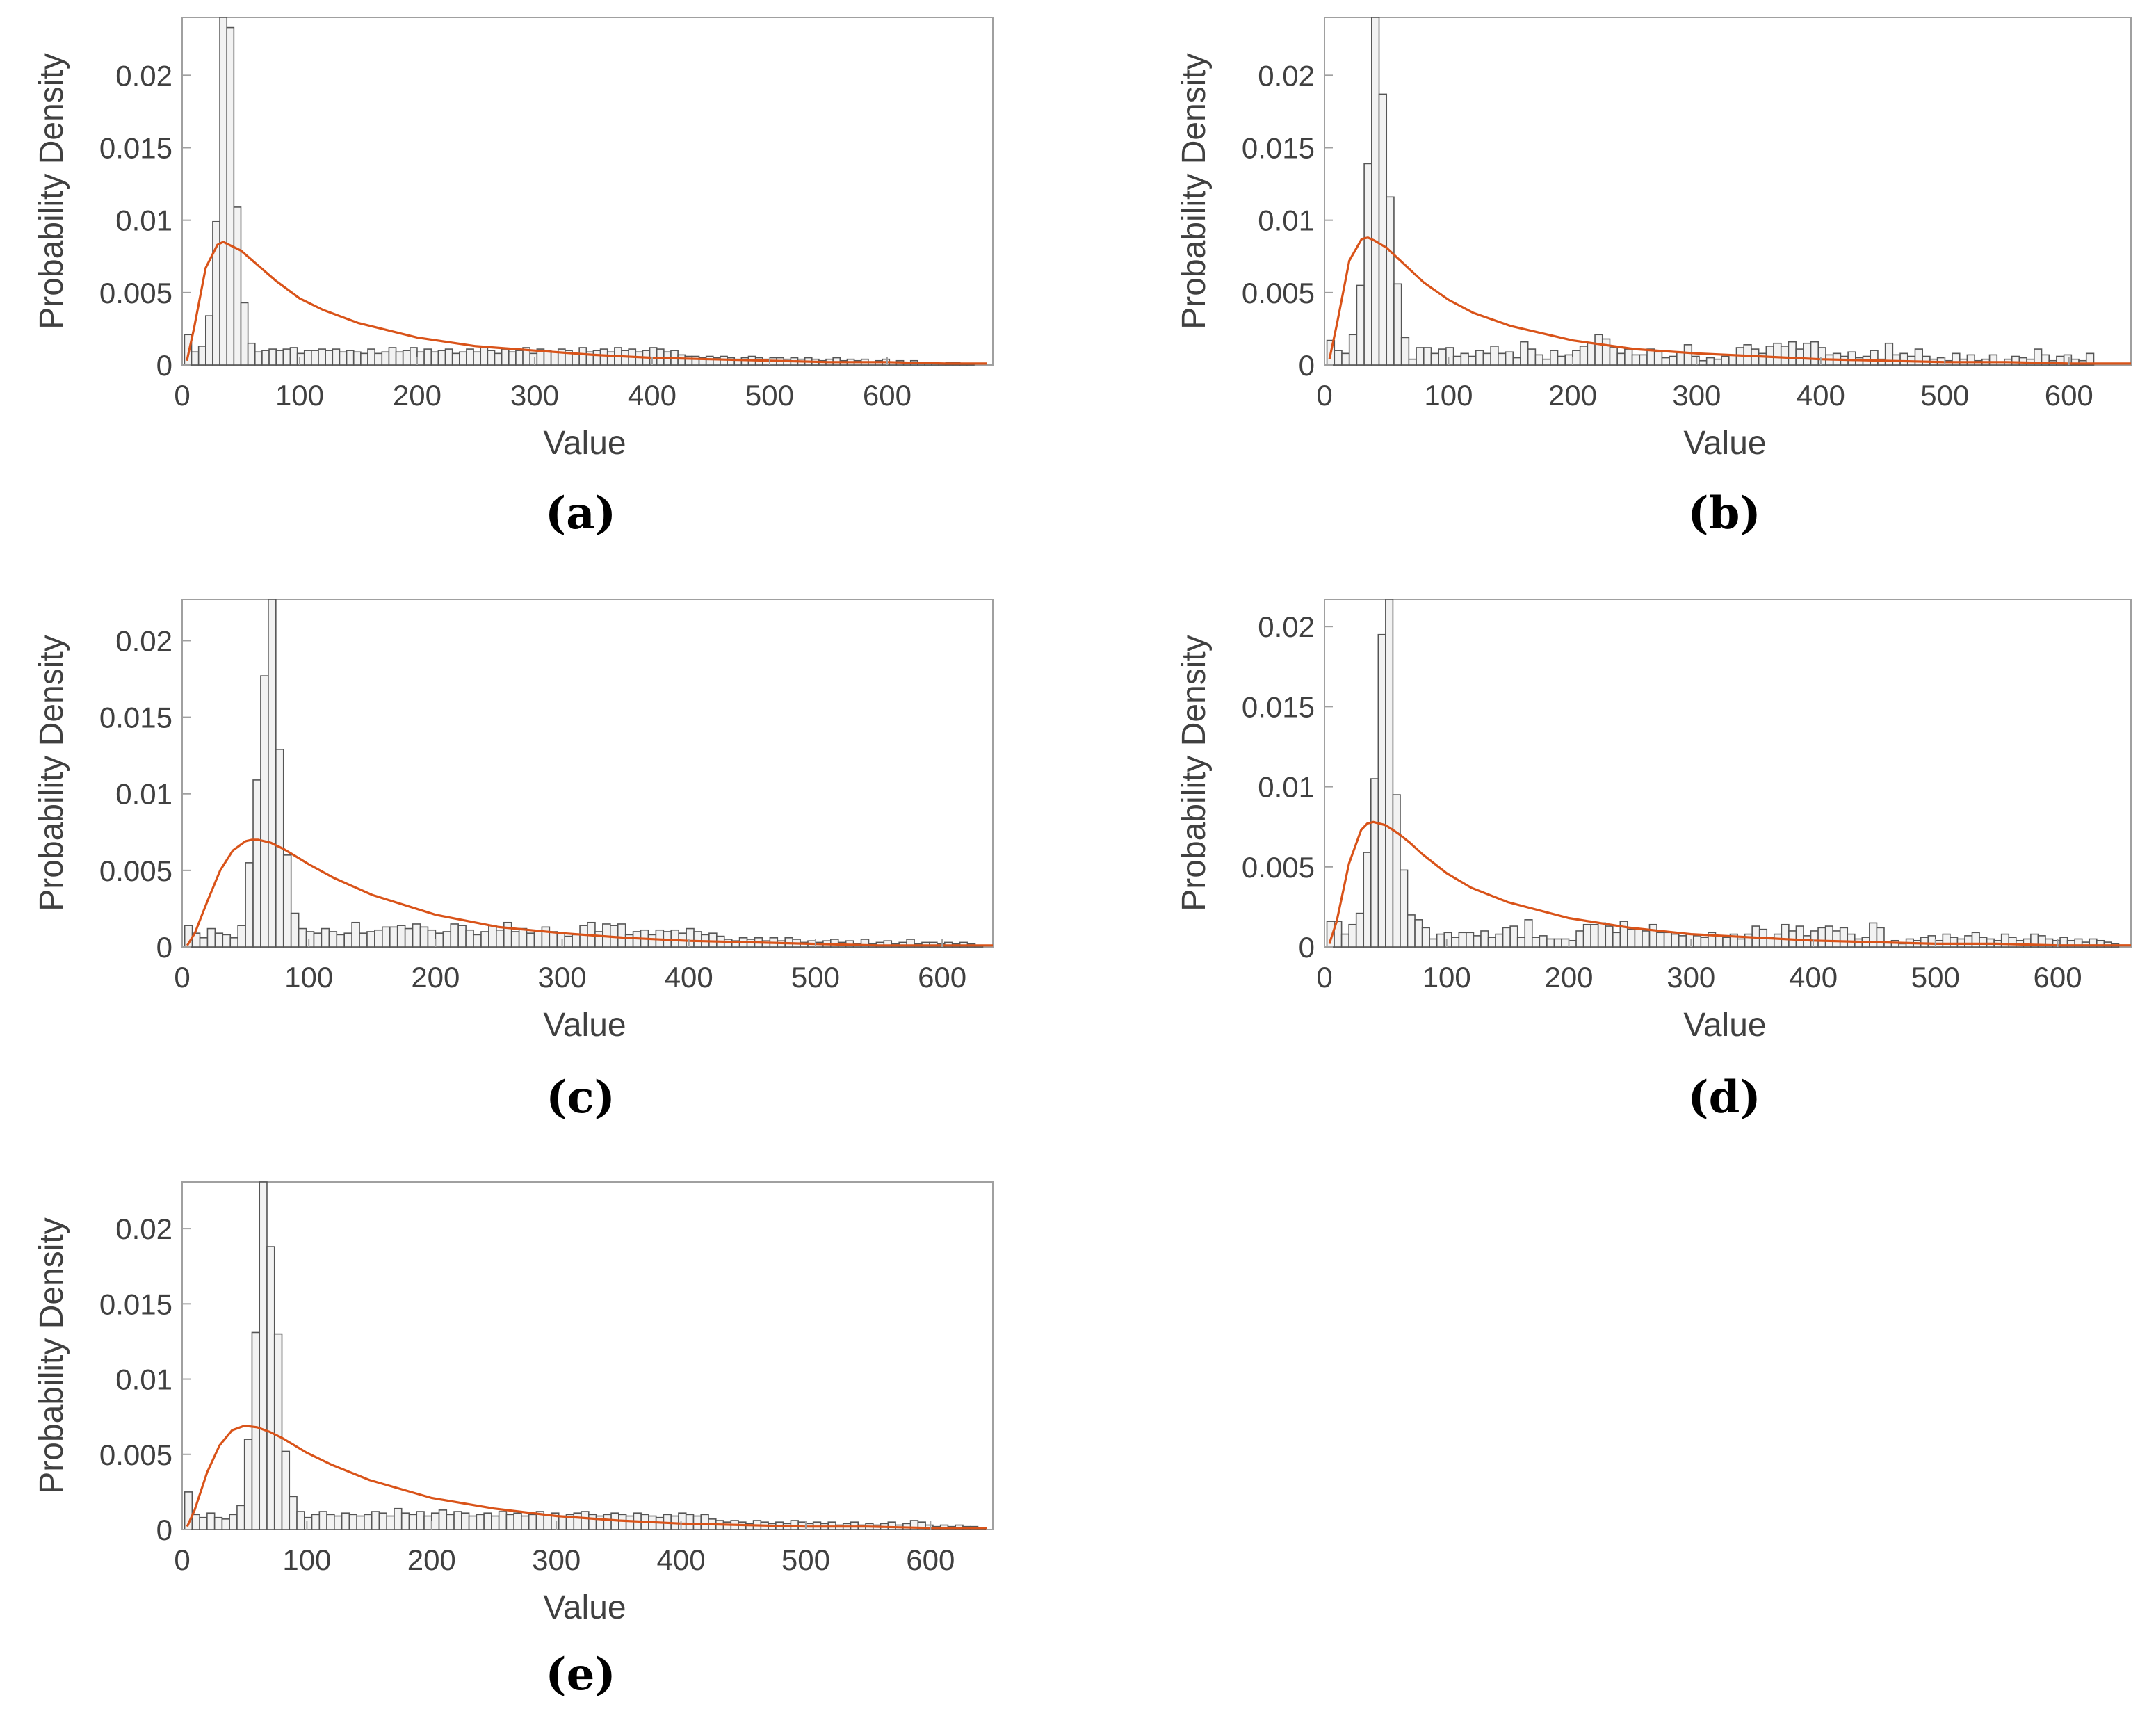 The height and width of the screenshot is (1718, 2156). I want to click on panel-caption: (b), so click(1723, 514).